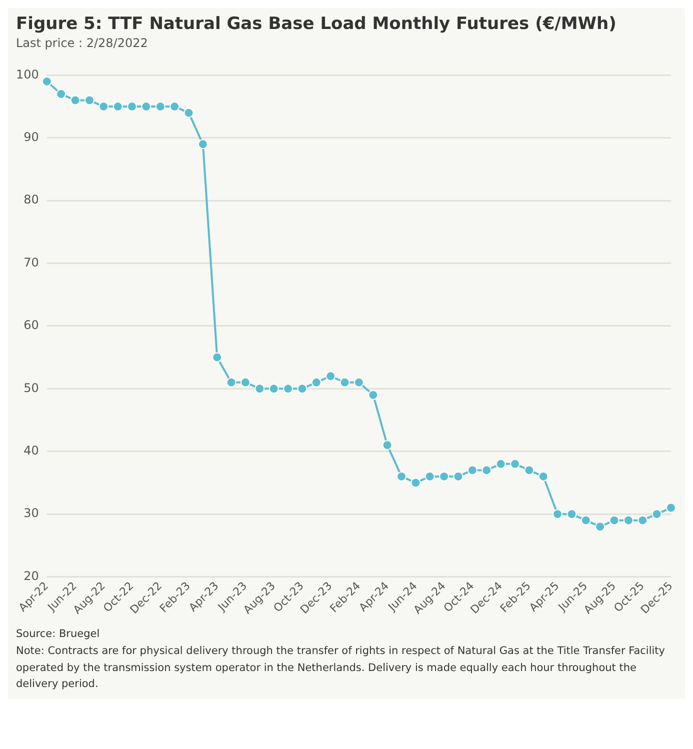  I want to click on y-tick-label: 50, so click(31, 387).